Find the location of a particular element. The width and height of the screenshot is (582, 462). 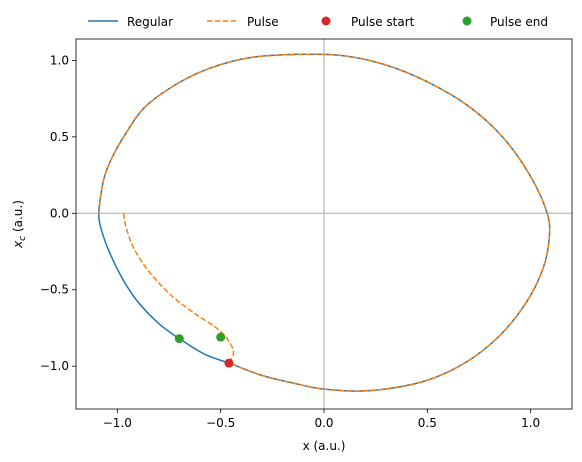

x-axis: −1.0 −0.5 0.0 0.5 1.0 is located at coordinates (321, 419).